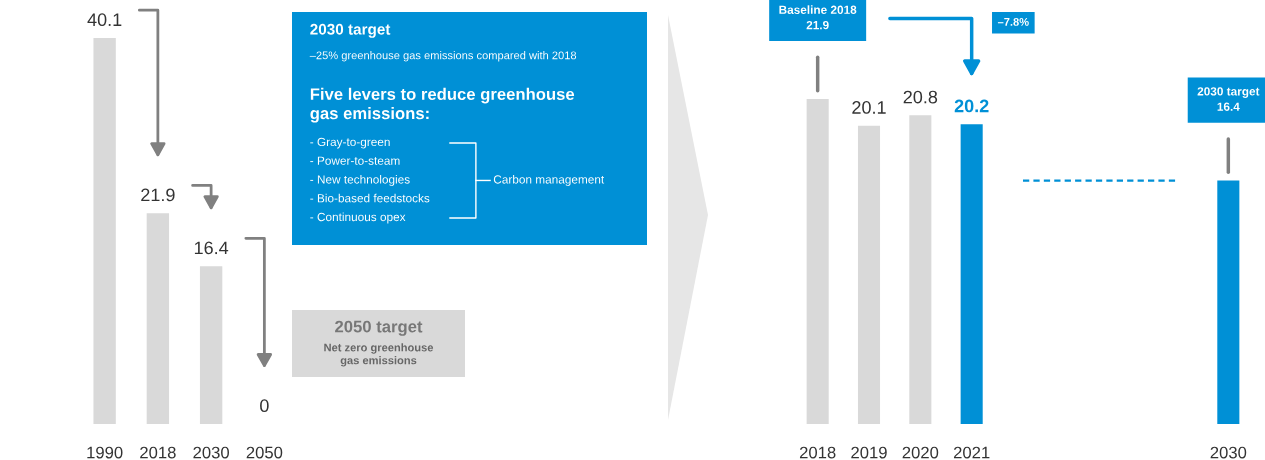 Image resolution: width=1265 pixels, height=460 pixels. I want to click on data-label: 20.1, so click(869, 107).